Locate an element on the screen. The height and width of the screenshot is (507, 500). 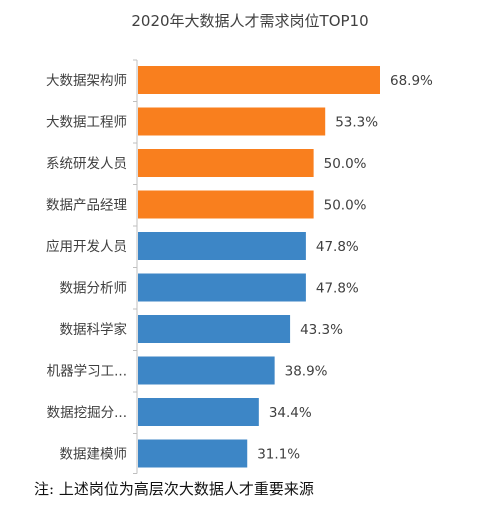
category-label: 大数据工程师 is located at coordinates (86, 123).